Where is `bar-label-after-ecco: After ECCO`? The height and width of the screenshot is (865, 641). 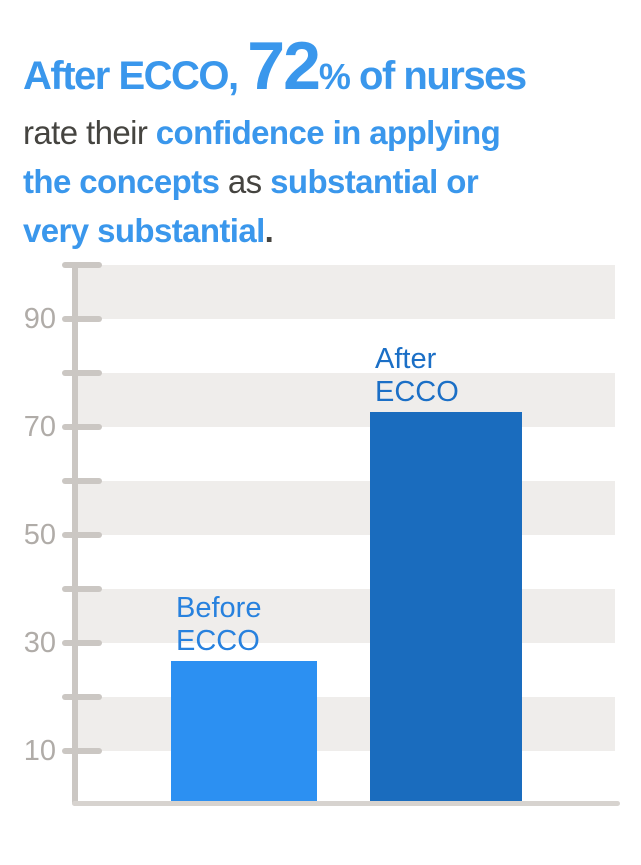
bar-label-after-ecco: After ECCO is located at coordinates (417, 376).